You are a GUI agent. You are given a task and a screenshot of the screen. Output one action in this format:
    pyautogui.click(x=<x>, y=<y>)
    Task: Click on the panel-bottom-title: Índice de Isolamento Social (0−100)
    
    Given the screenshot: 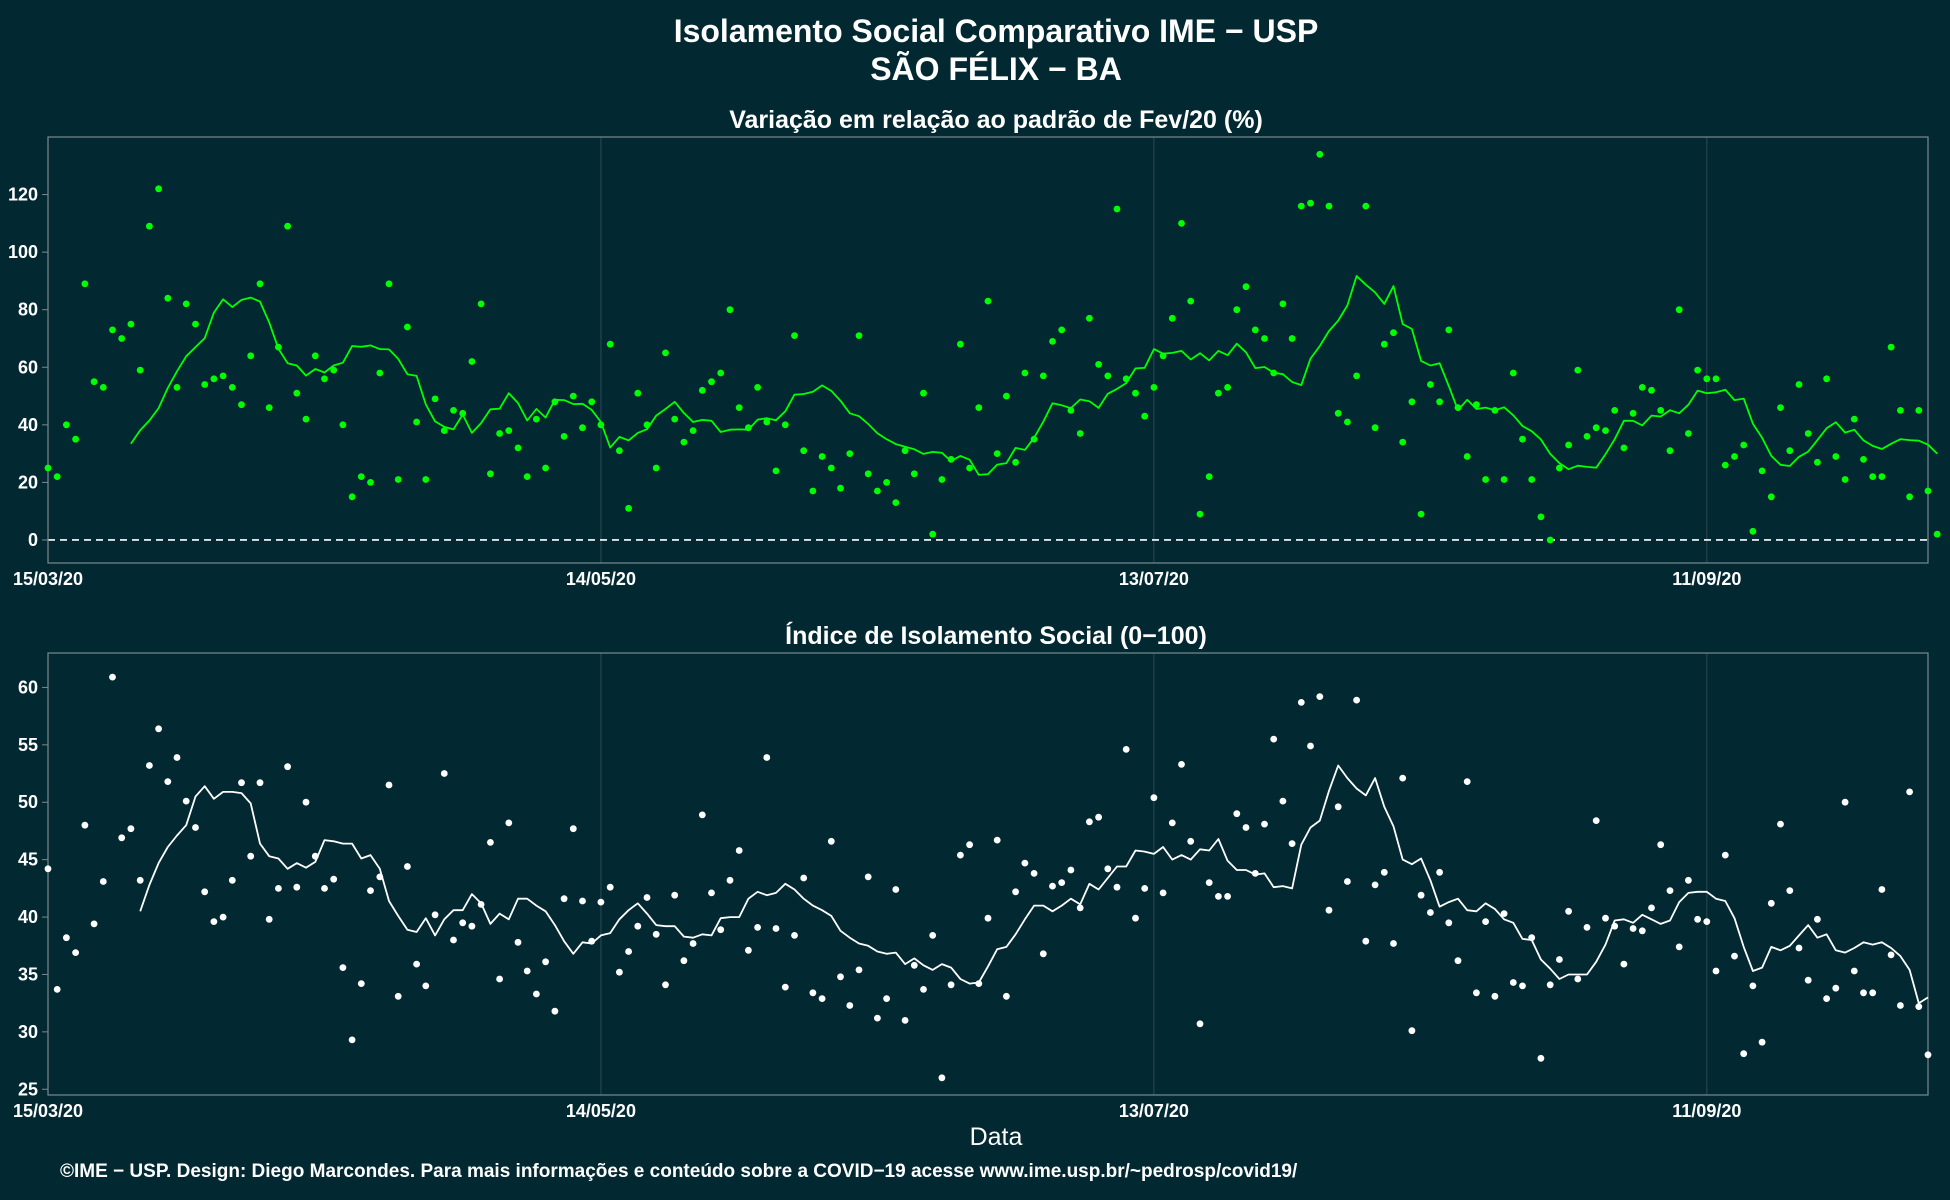 What is the action you would take?
    pyautogui.click(x=996, y=635)
    